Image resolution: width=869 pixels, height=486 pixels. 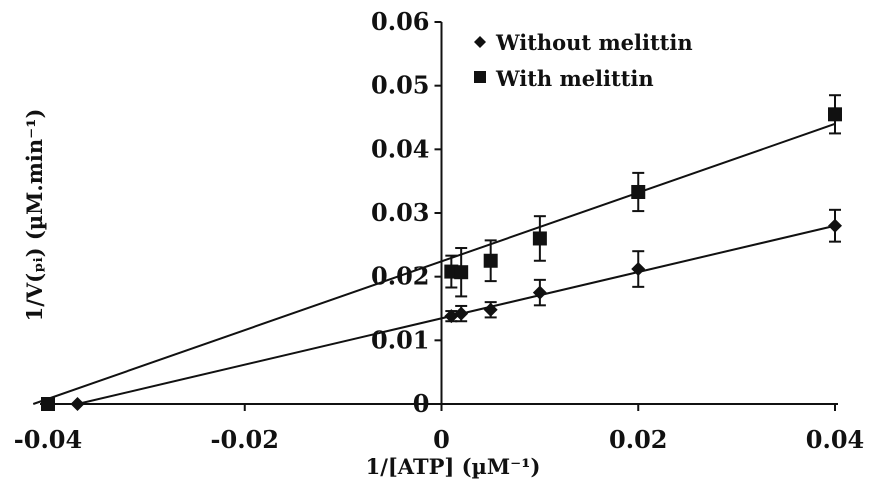 I want to click on x-tick-label: 0.04, so click(x=835, y=439).